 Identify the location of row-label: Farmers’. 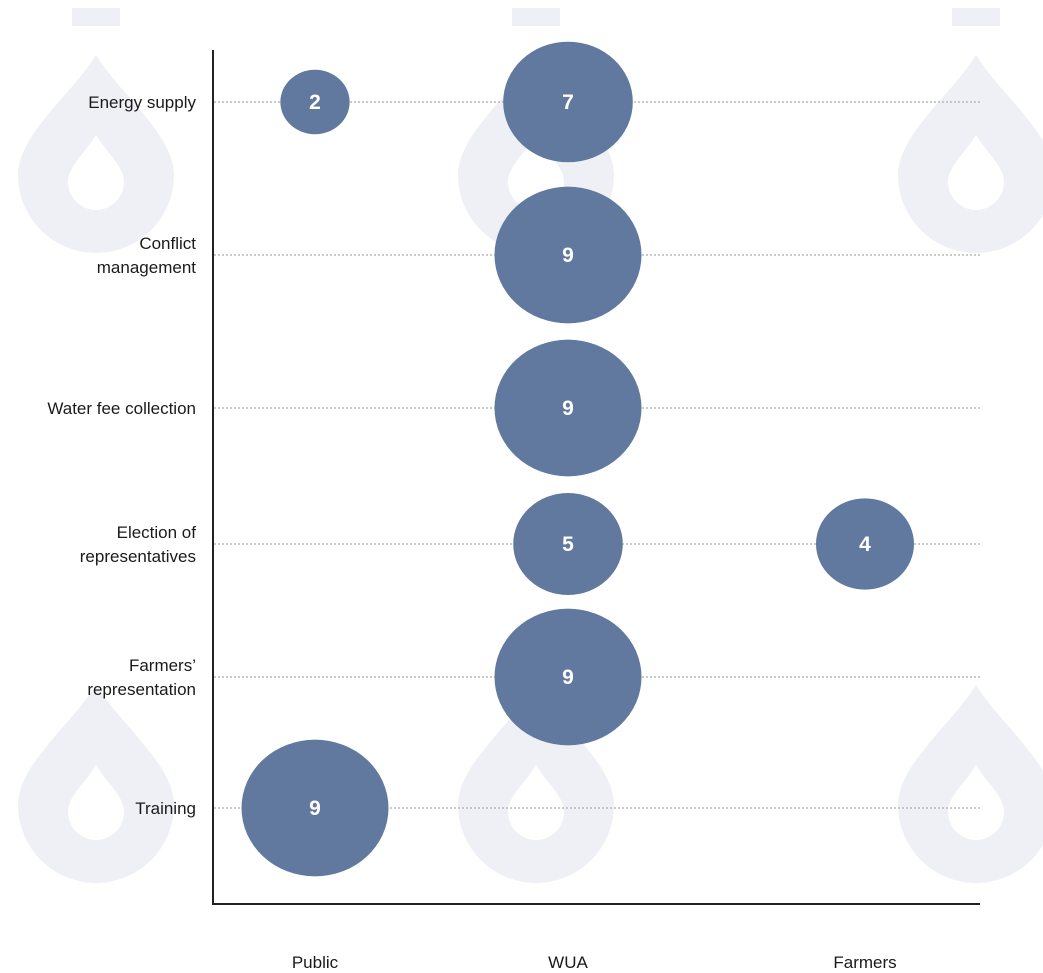
(162, 665).